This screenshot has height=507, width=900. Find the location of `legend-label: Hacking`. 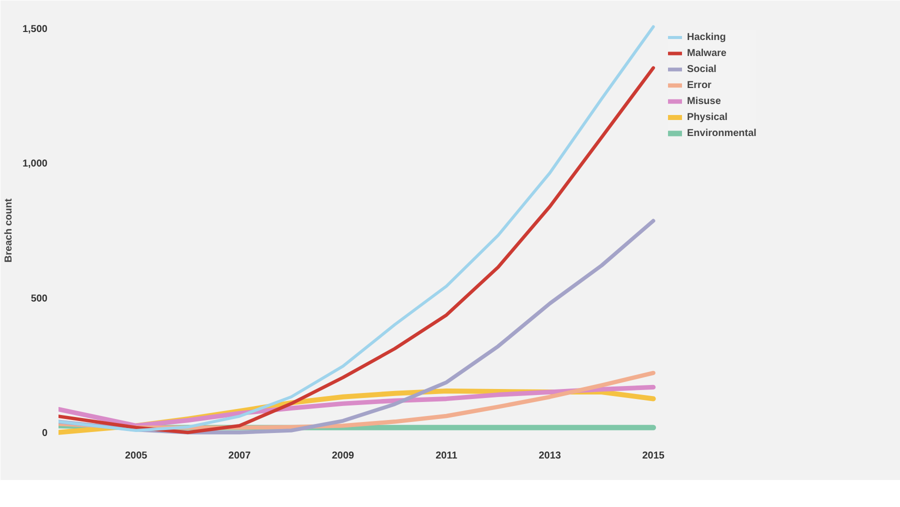

legend-label: Hacking is located at coordinates (706, 37).